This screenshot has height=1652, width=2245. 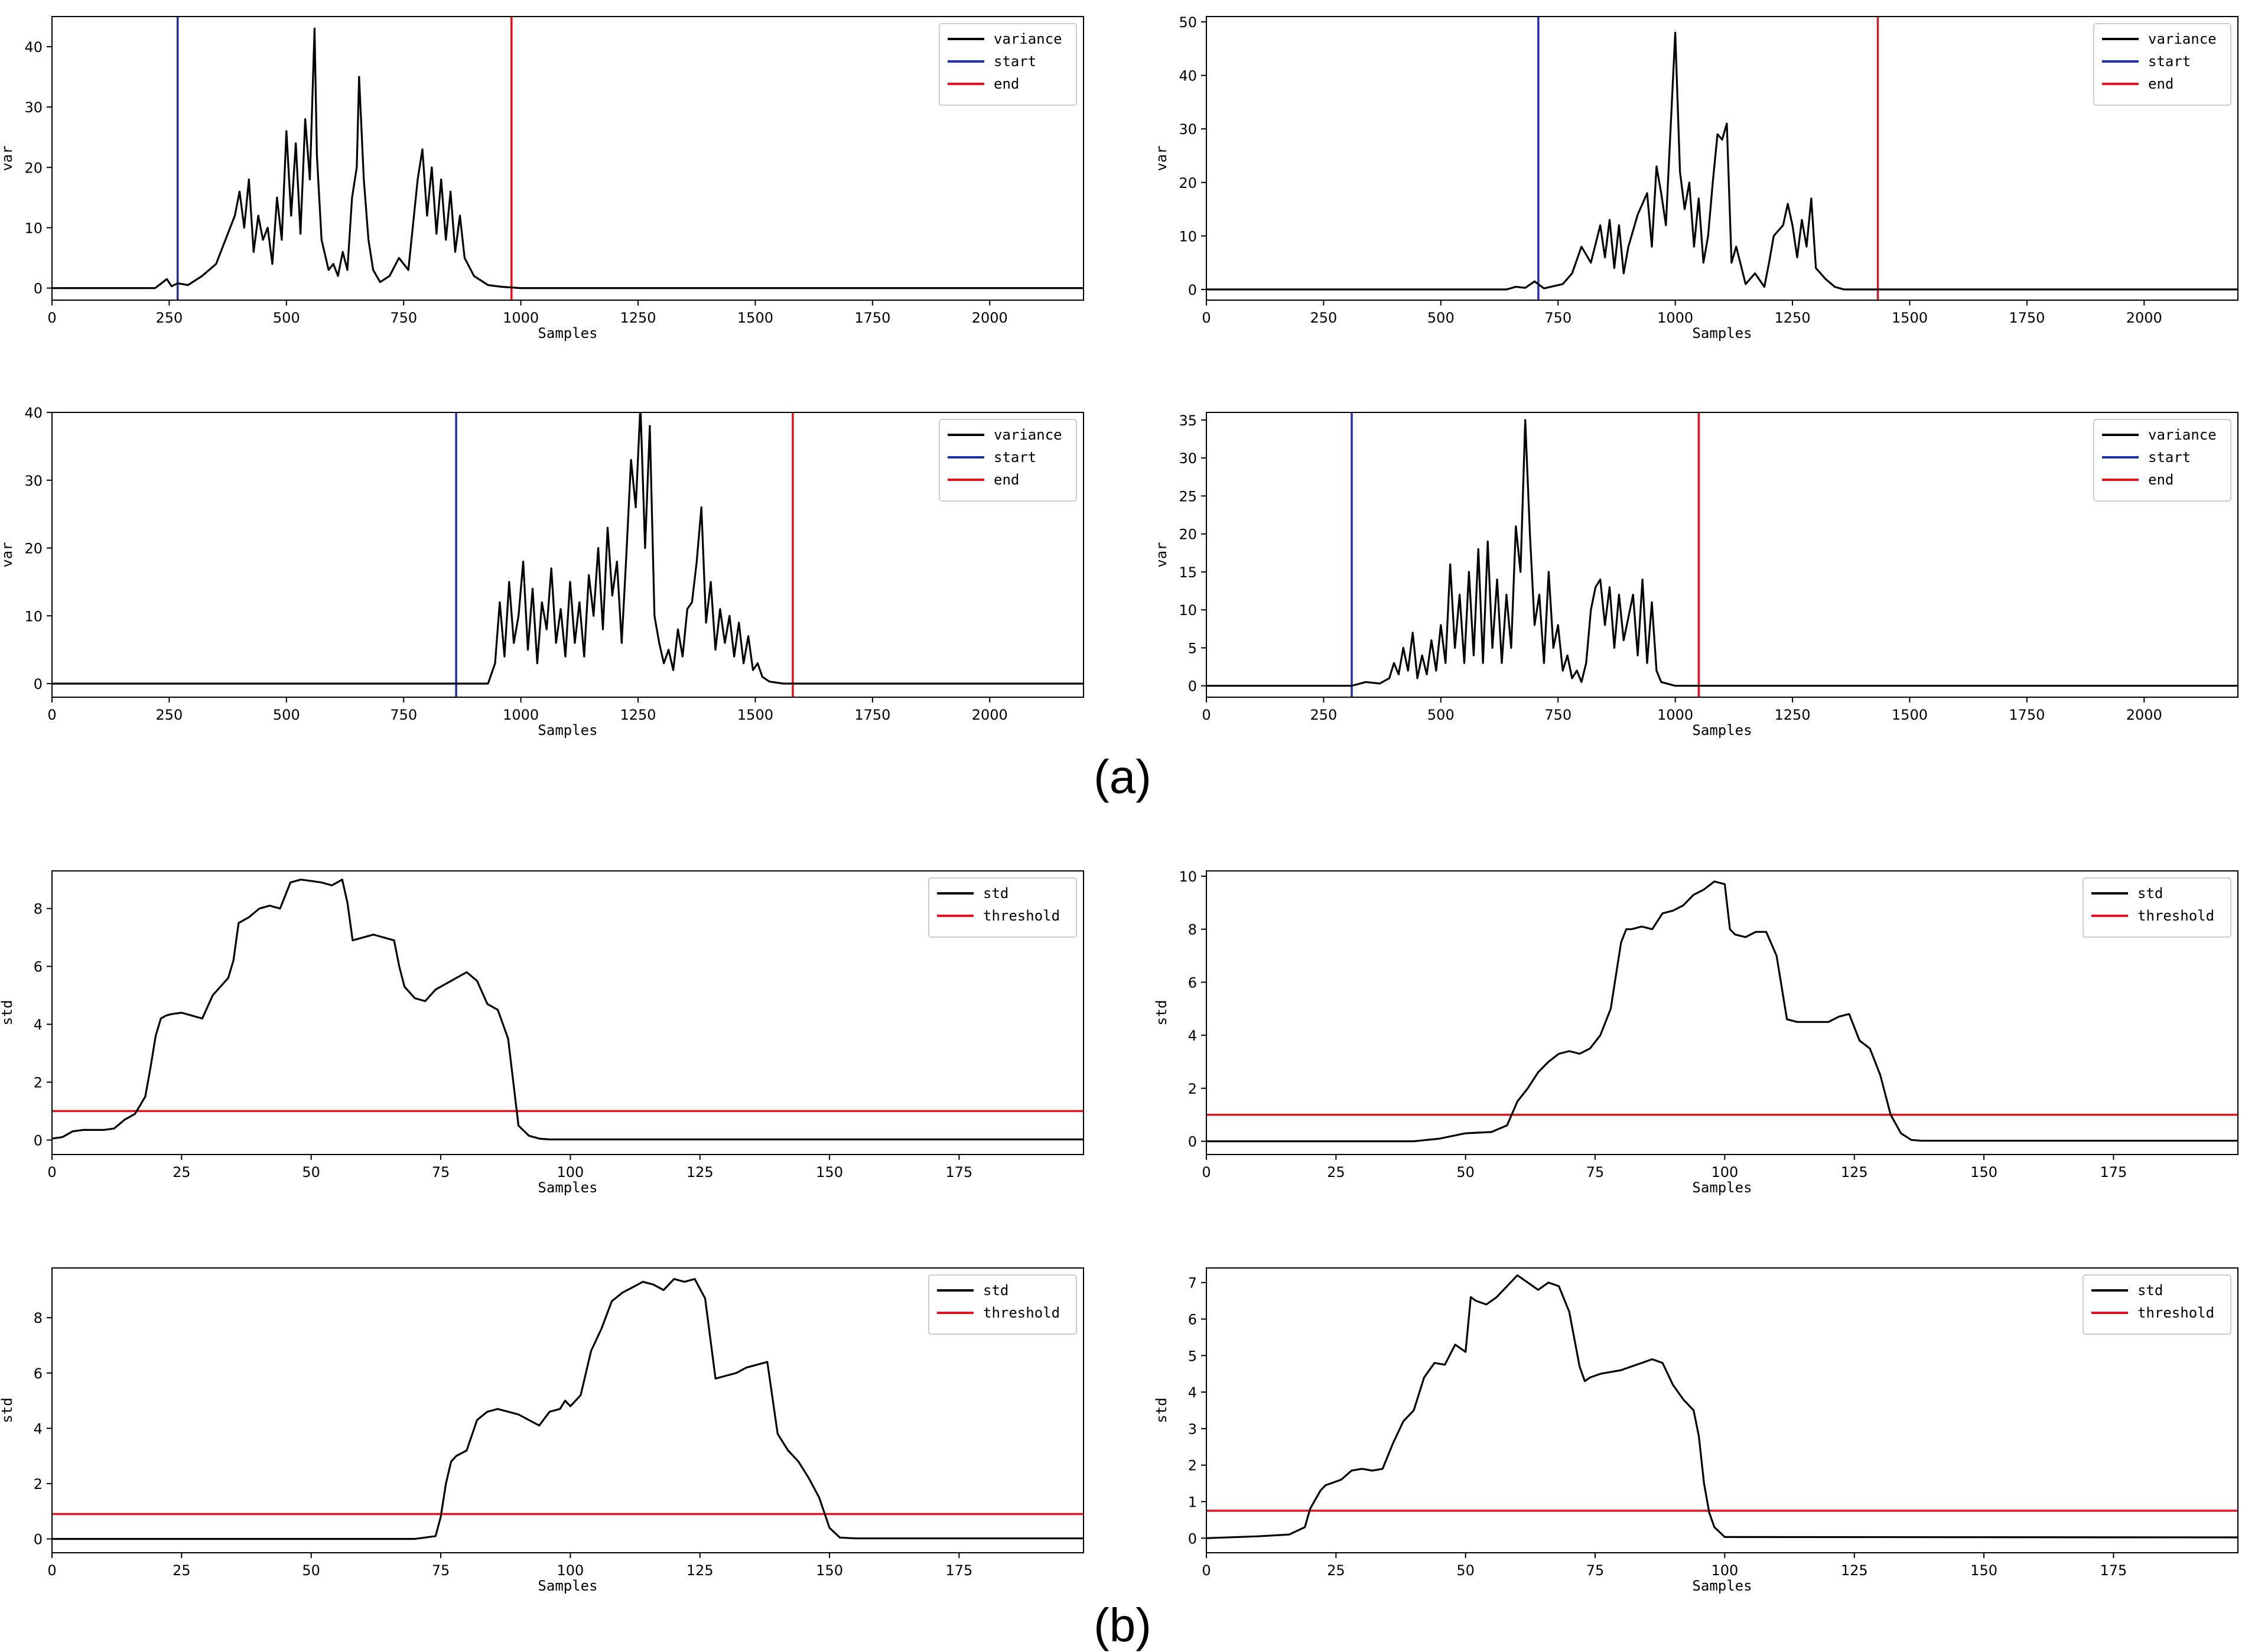 I want to click on y-tick-label: 35, so click(x=1188, y=420).